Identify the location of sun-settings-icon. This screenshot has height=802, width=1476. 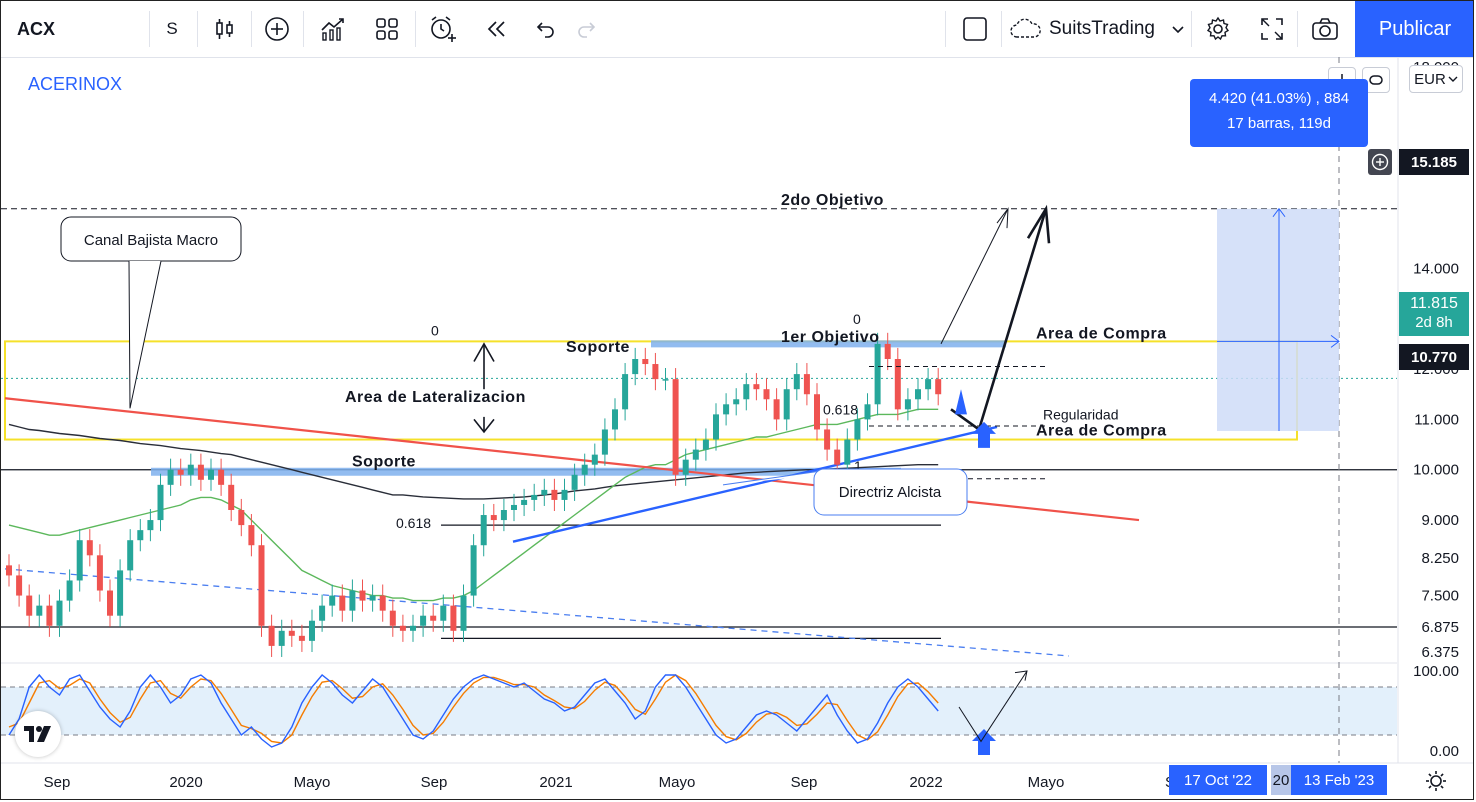
(1436, 781).